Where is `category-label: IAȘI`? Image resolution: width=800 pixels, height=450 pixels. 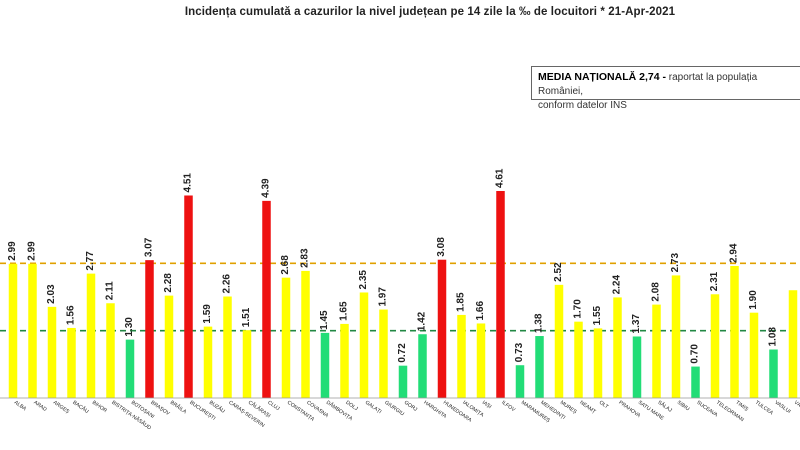 category-label: IAȘI is located at coordinates (486, 405).